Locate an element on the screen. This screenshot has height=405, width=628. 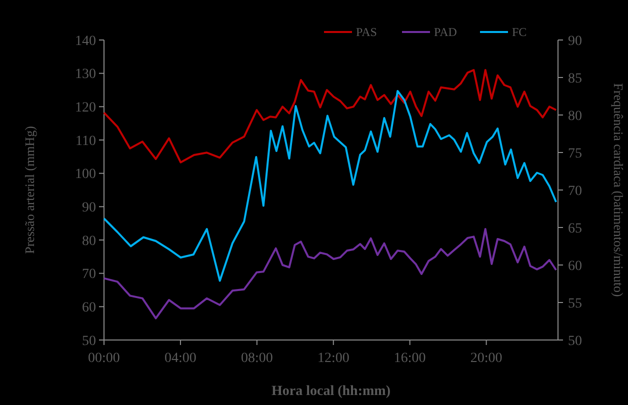
y-tick-label: 90 is located at coordinates (89, 208).